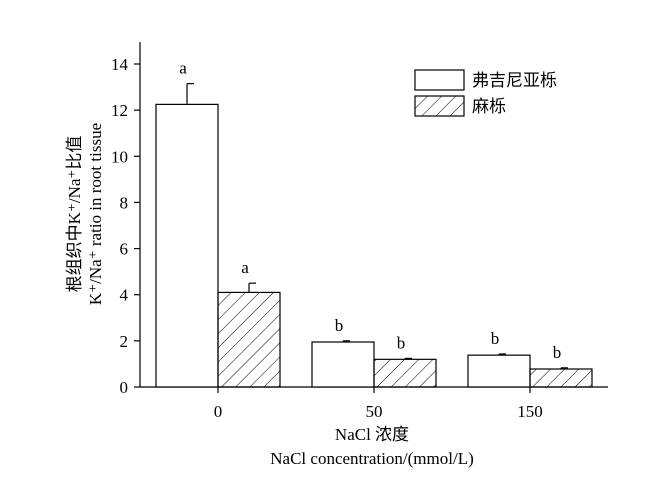 The height and width of the screenshot is (488, 666). I want to click on letter-s1-c2: b, so click(557, 352).